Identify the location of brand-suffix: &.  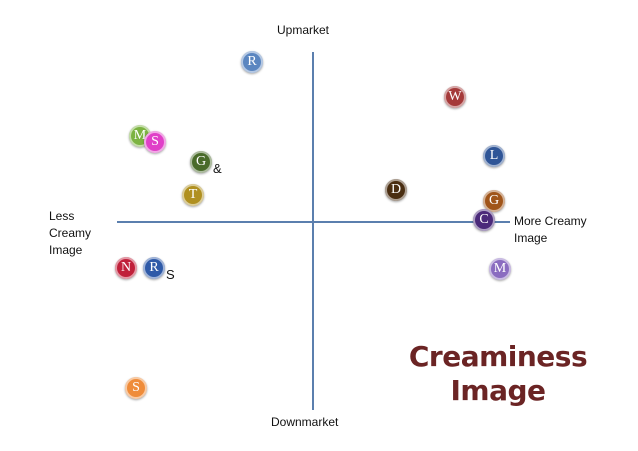
(217, 168).